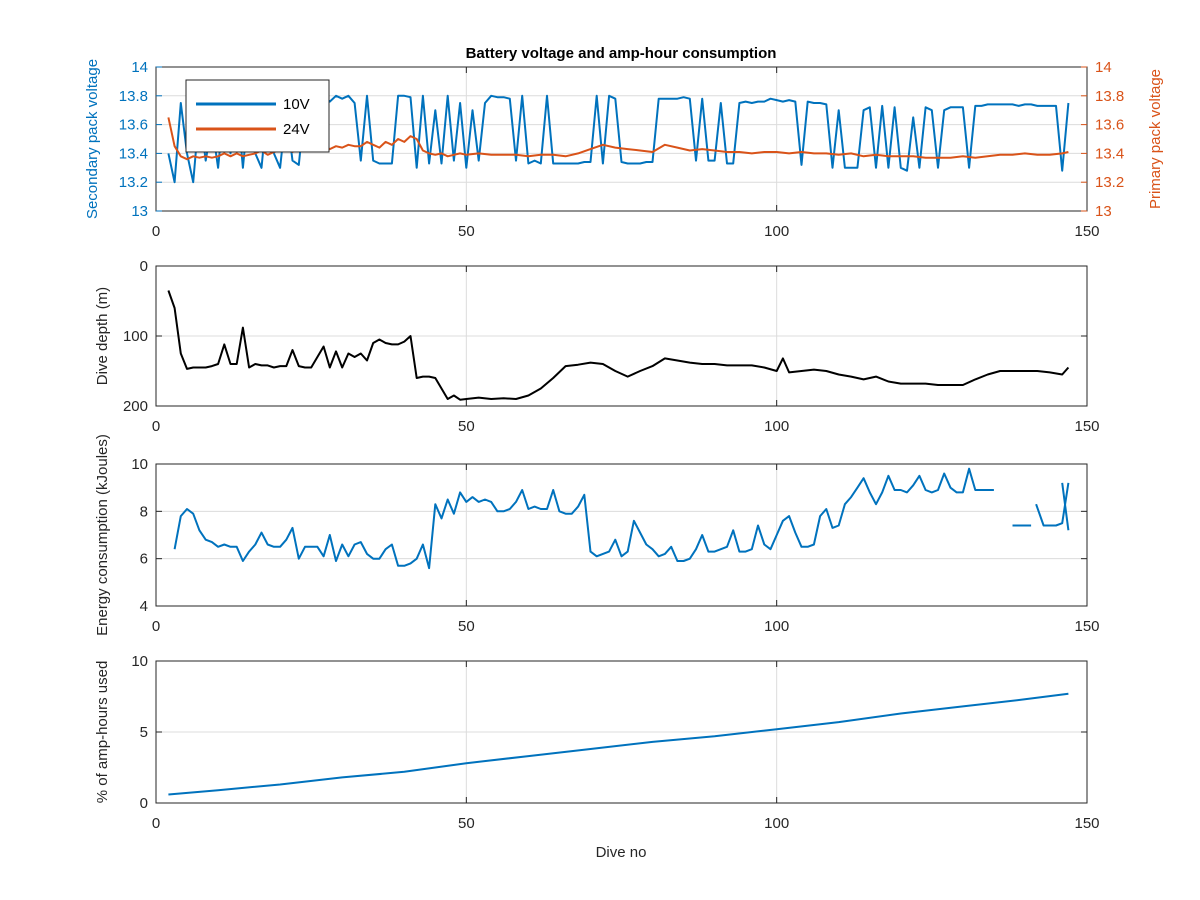 The image size is (1200, 900). What do you see at coordinates (1109, 96) in the screenshot?
I see `y-right-tick-label: 13.8` at bounding box center [1109, 96].